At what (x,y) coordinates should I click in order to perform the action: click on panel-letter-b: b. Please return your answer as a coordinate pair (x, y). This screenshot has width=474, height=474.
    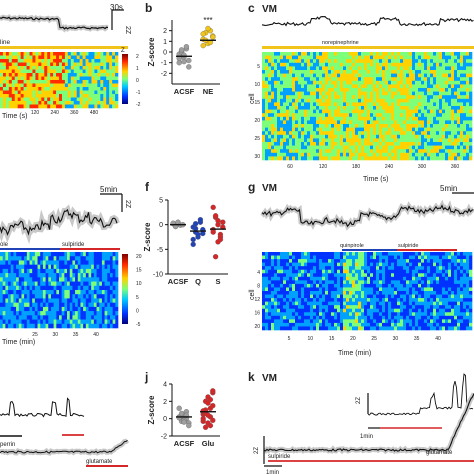
    Looking at the image, I should click on (148, 8).